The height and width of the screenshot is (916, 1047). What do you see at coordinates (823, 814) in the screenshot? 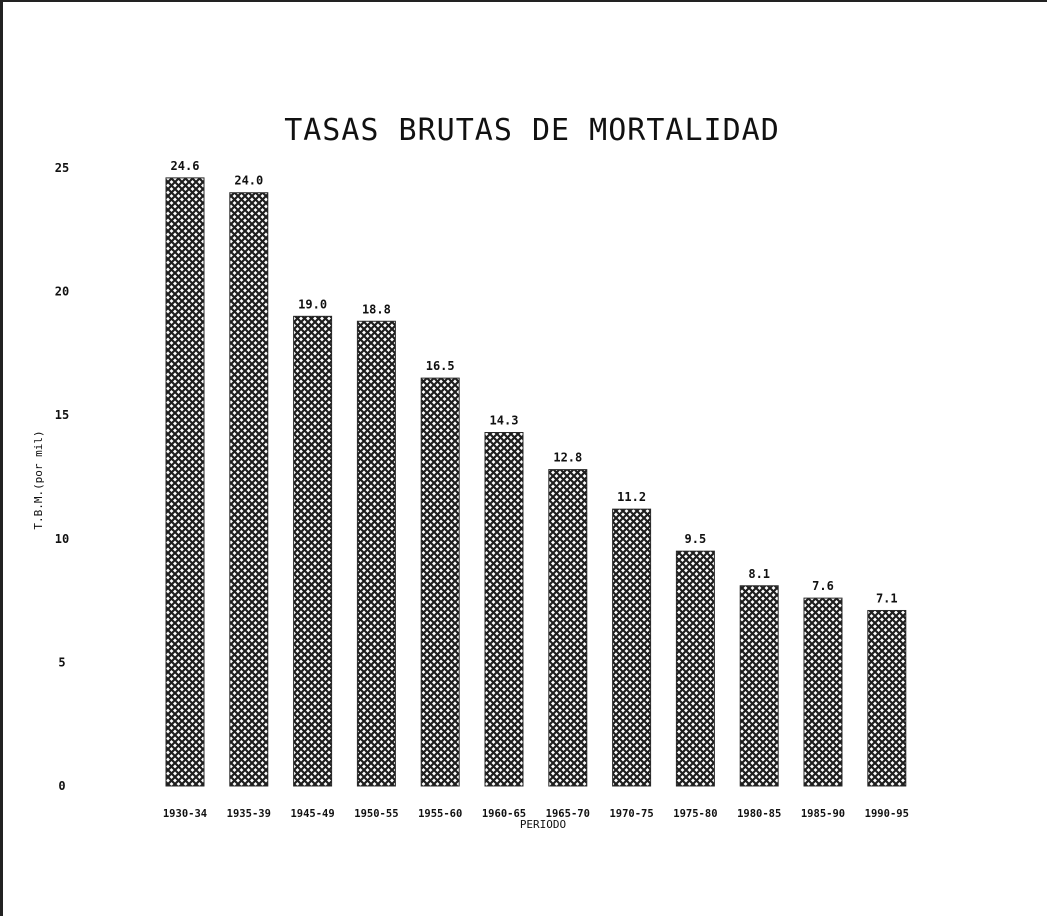
I see `x-tick-label: 1985-90` at bounding box center [823, 814].